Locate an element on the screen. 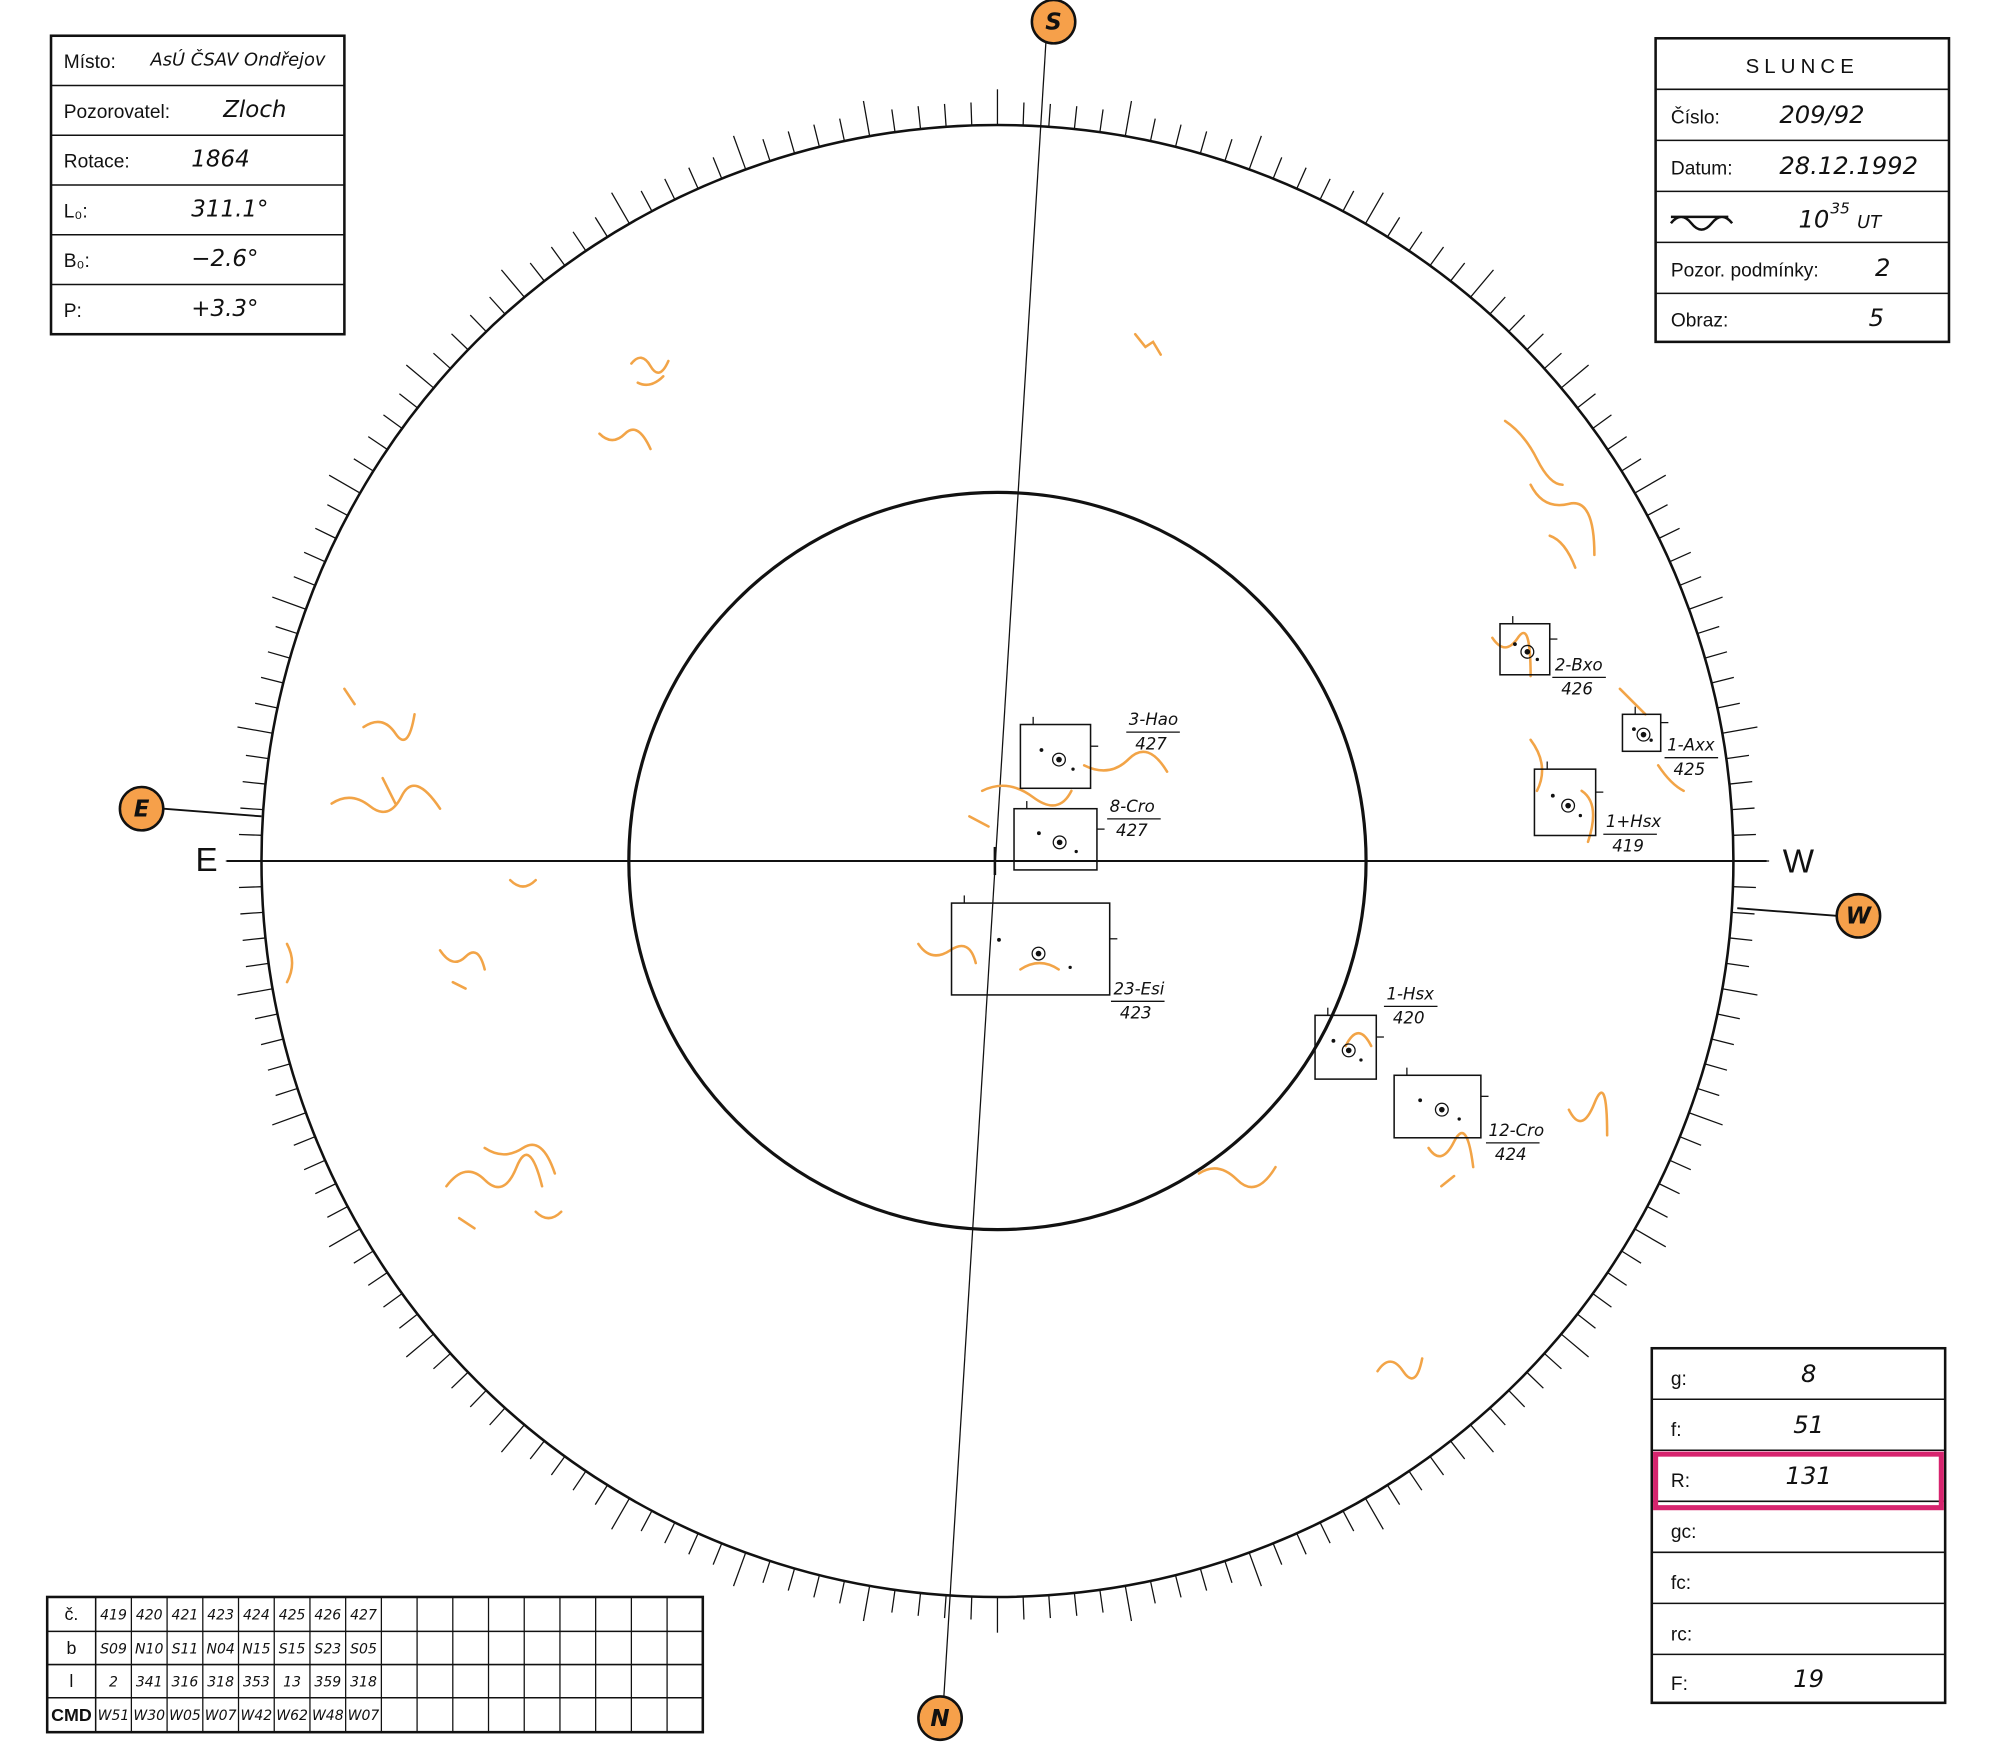 The image size is (2000, 1747). cell: S09 is located at coordinates (113, 1649).